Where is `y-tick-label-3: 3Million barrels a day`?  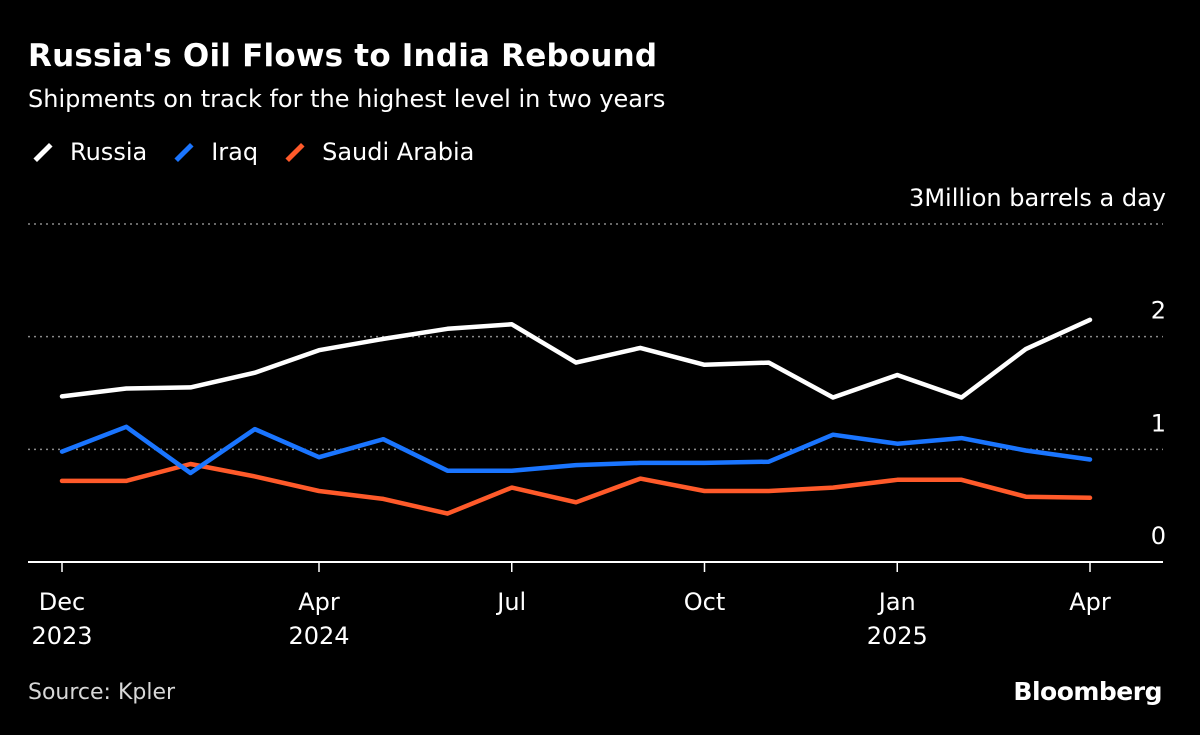 y-tick-label-3: 3Million barrels a day is located at coordinates (1037, 198).